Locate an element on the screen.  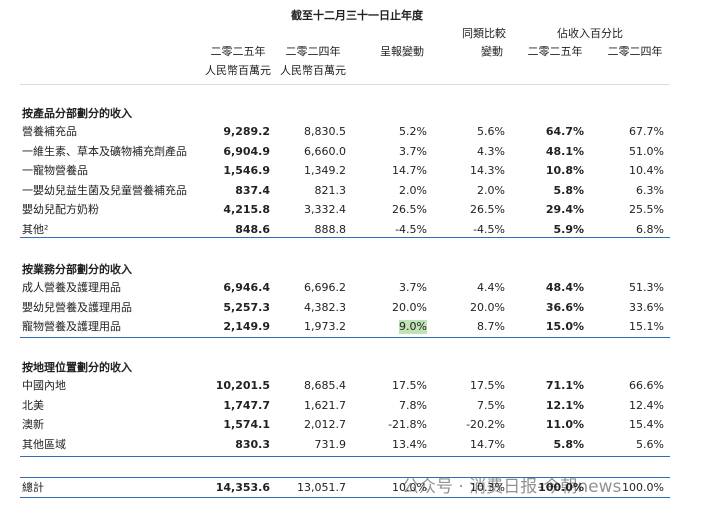
cell: 6,660.0 is located at coordinates (325, 151).